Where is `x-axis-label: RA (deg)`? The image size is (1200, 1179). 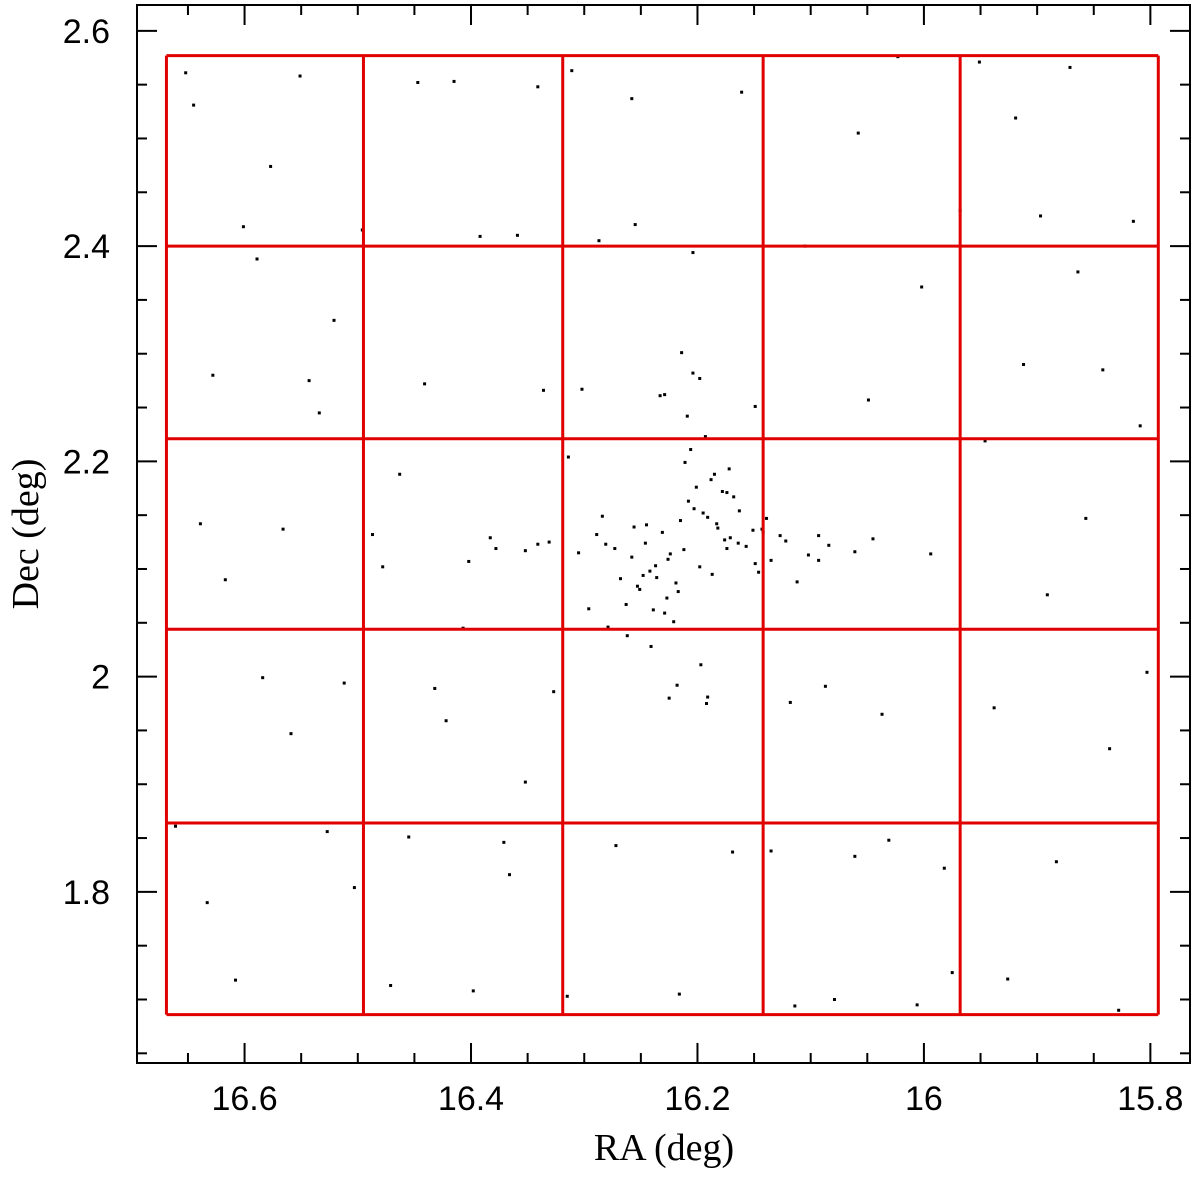
x-axis-label: RA (deg) is located at coordinates (664, 1148).